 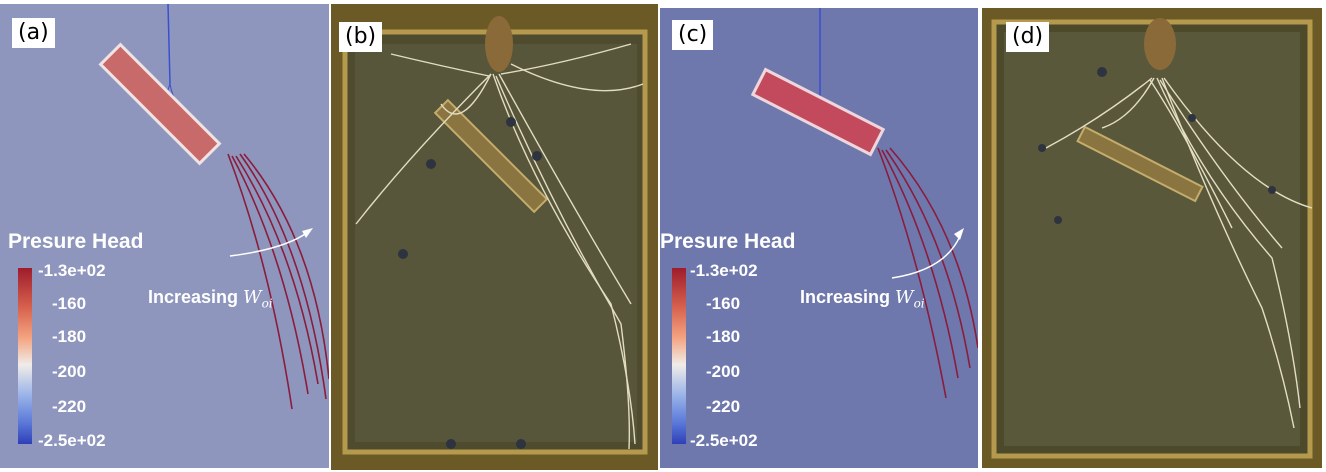 What do you see at coordinates (723, 336) in the screenshot?
I see `colorbar-tick-c-2: -180` at bounding box center [723, 336].